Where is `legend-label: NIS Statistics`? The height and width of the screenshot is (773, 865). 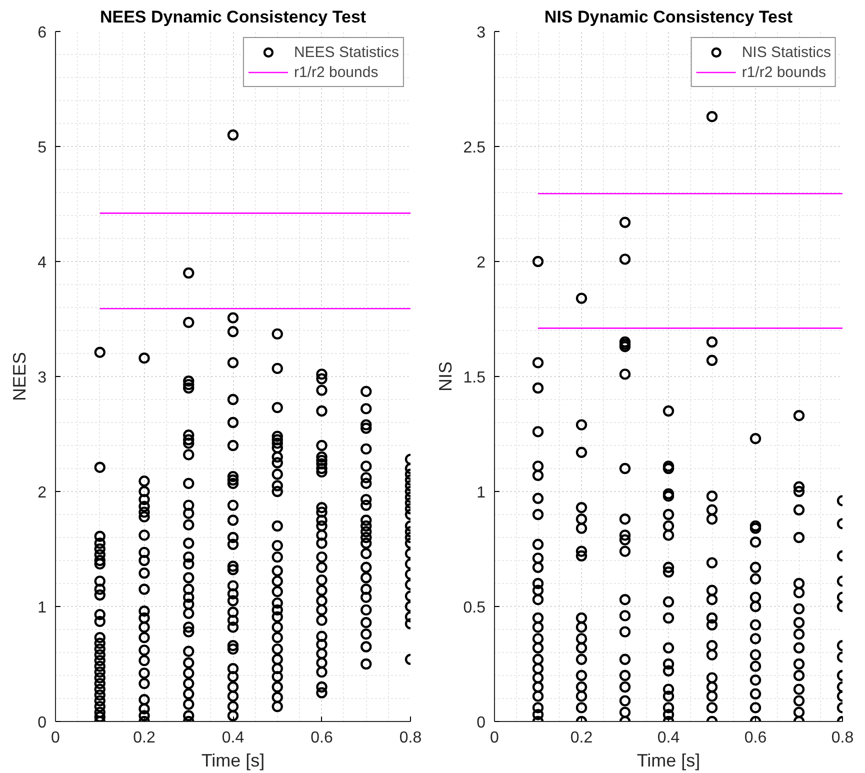
legend-label: NIS Statistics is located at coordinates (786, 52).